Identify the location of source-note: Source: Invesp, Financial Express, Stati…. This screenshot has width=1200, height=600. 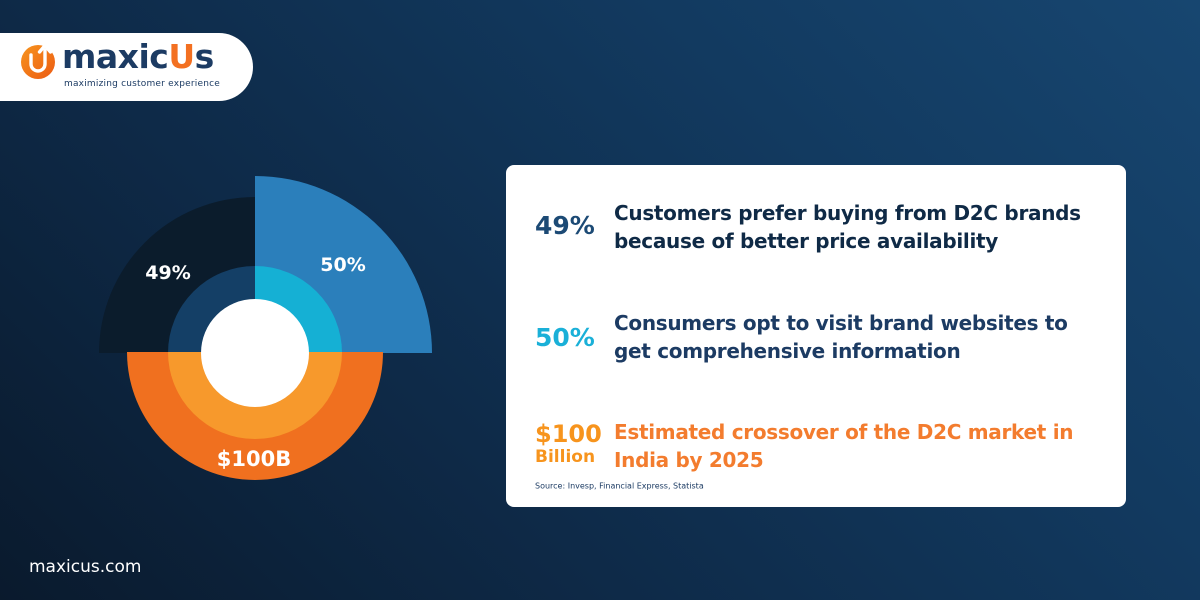
(619, 486).